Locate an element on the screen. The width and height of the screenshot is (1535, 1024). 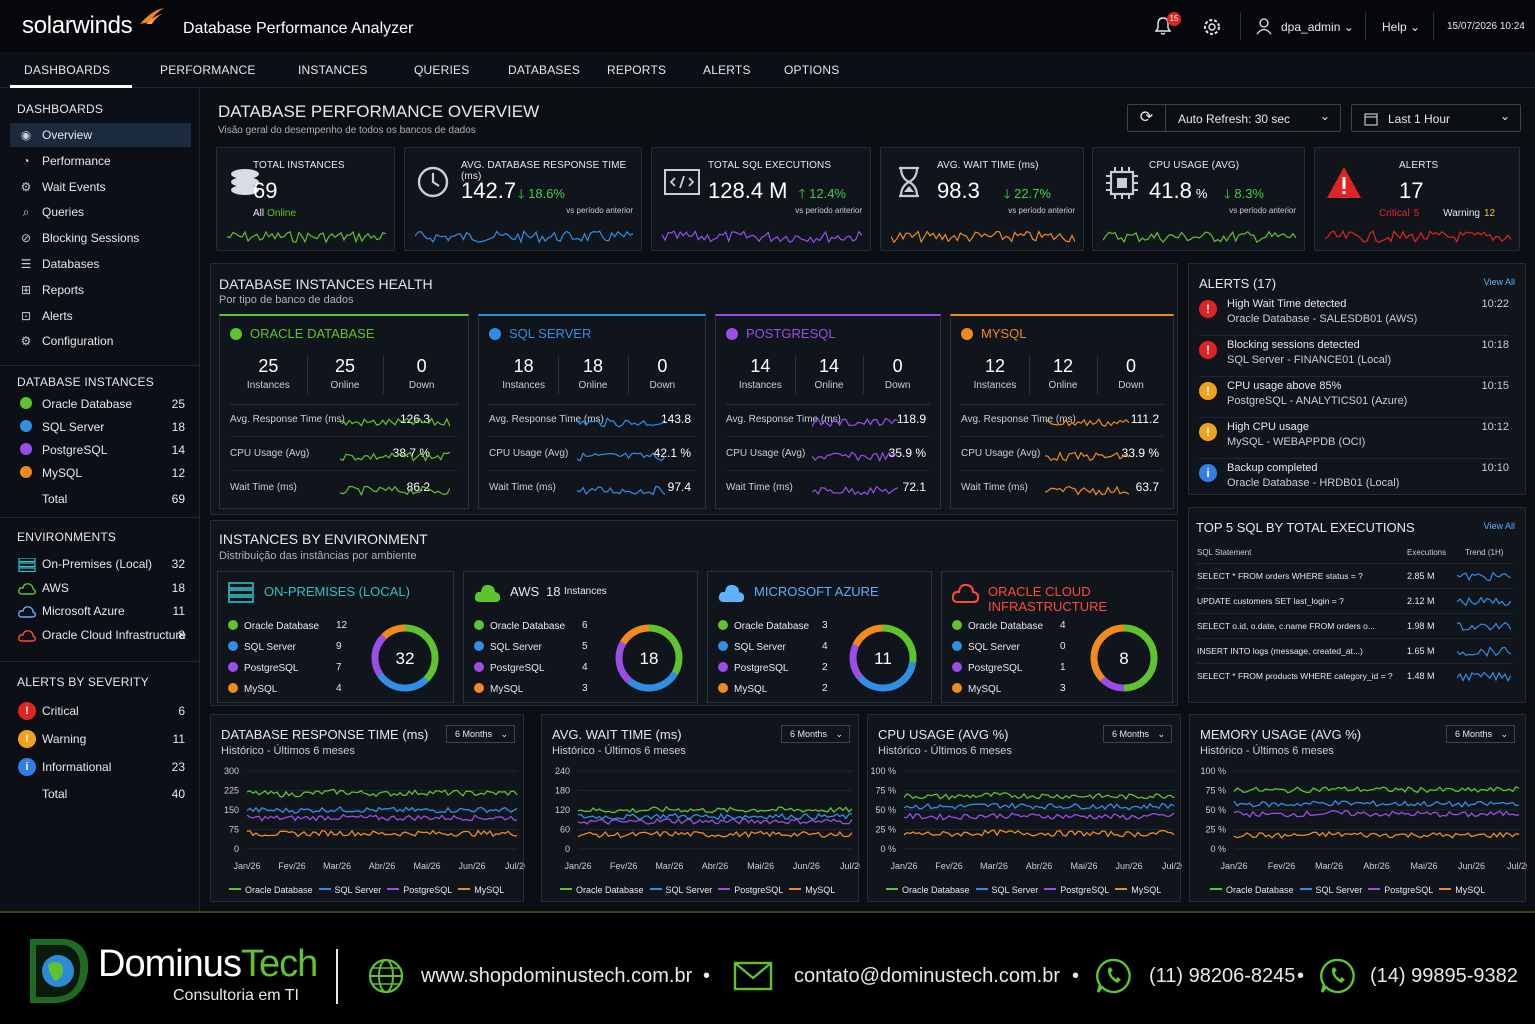
view-all-alerts-link: View All is located at coordinates (1499, 282).